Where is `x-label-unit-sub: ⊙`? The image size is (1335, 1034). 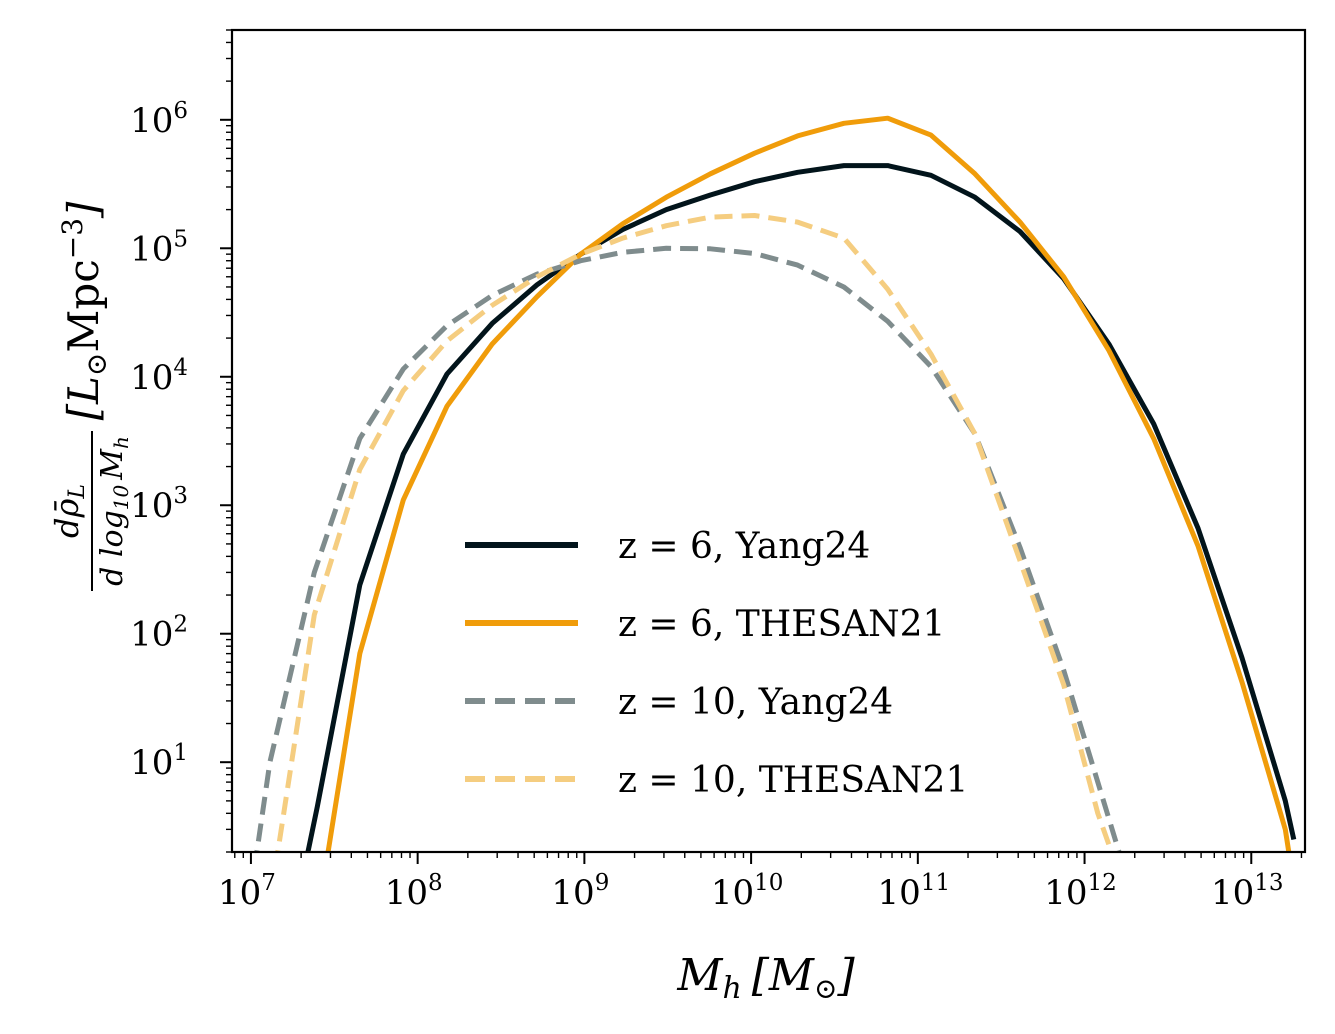 x-label-unit-sub: ⊙ is located at coordinates (825, 988).